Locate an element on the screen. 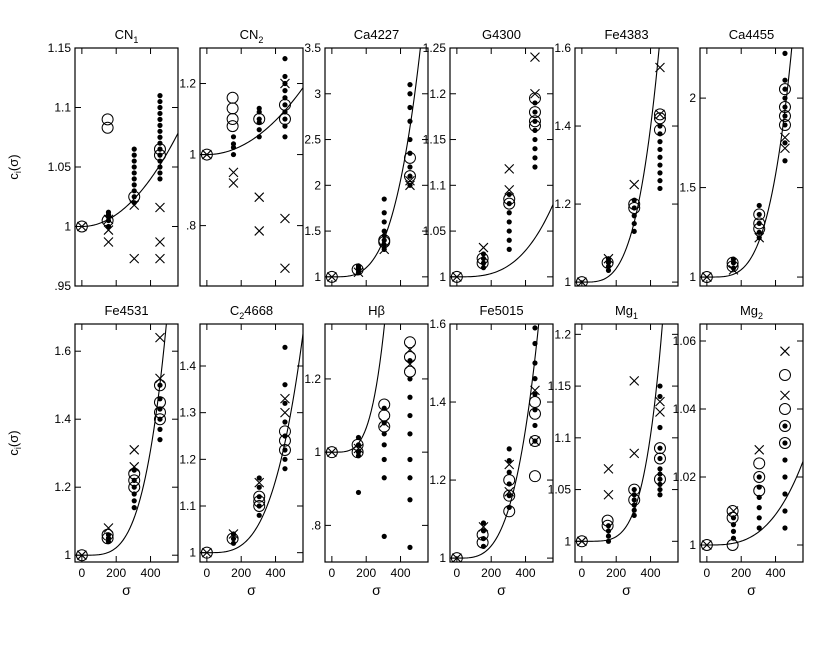 The image size is (830, 647). y-tick-label: 1.6 is located at coordinates (562, 48).